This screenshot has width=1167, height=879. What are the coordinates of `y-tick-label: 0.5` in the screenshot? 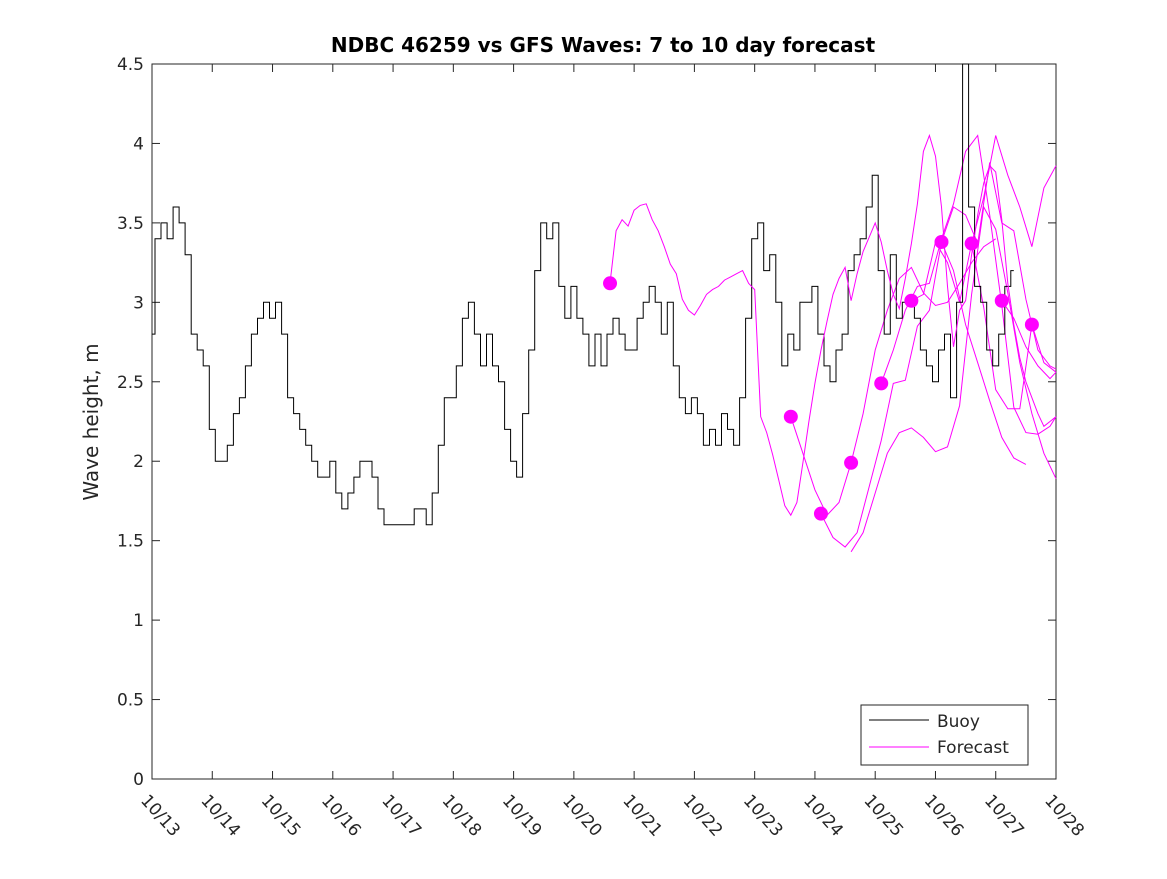 It's located at (130, 701).